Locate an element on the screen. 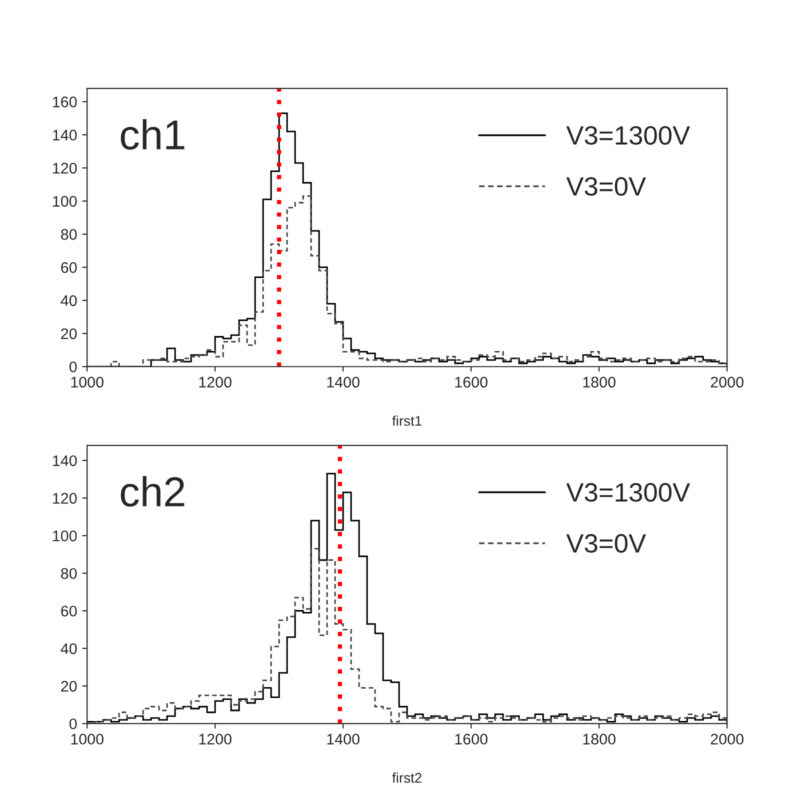 Image resolution: width=799 pixels, height=804 pixels. x-axis-title: first1 is located at coordinates (407, 421).